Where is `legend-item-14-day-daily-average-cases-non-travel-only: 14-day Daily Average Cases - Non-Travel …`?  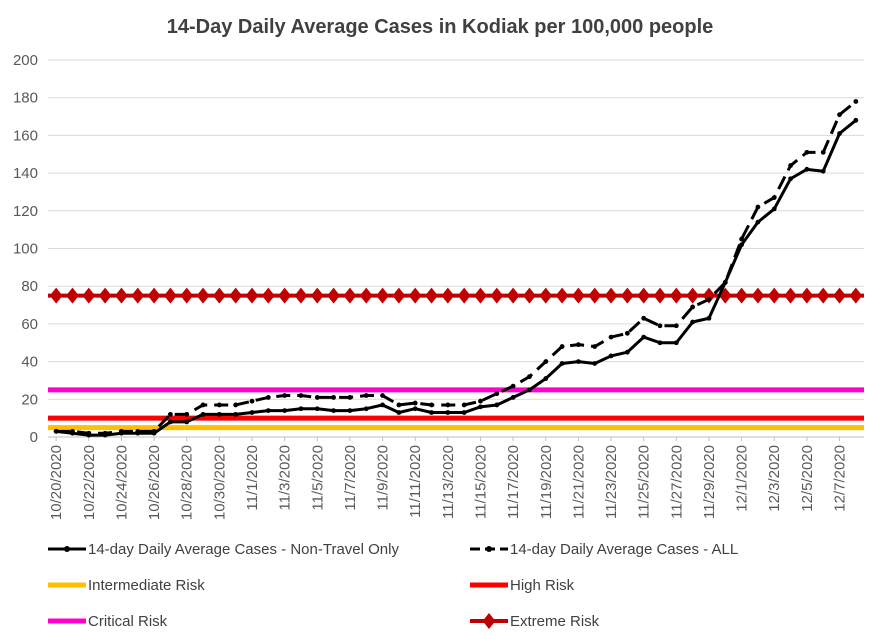
legend-item-14-day-daily-average-cases-non-travel-only: 14-day Daily Average Cases - Non-Travel … is located at coordinates (223, 549).